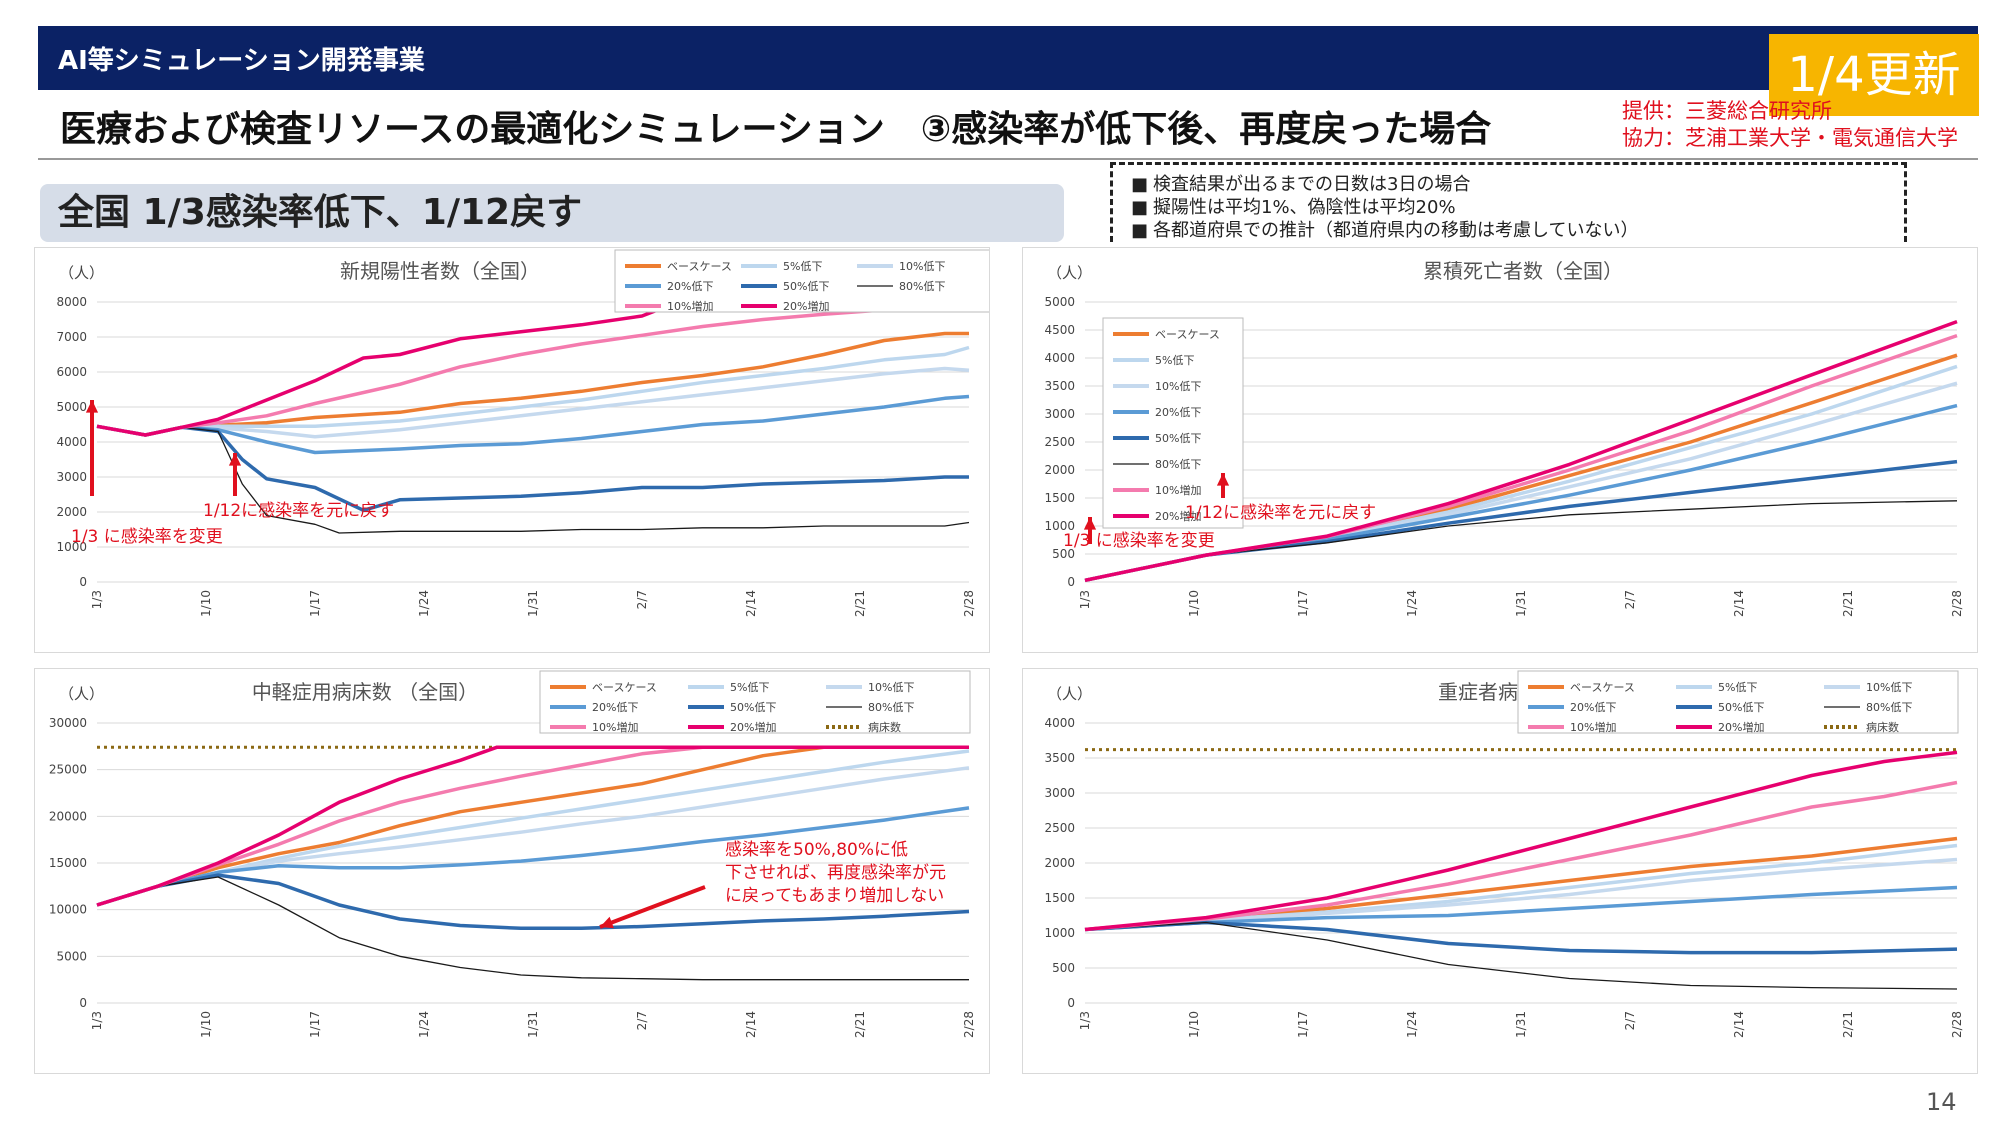  Describe the element at coordinates (1790, 125) in the screenshot. I see `credits: 提供：三菱総合研究所 協力：芝浦工業大学・電気通信大学` at that location.